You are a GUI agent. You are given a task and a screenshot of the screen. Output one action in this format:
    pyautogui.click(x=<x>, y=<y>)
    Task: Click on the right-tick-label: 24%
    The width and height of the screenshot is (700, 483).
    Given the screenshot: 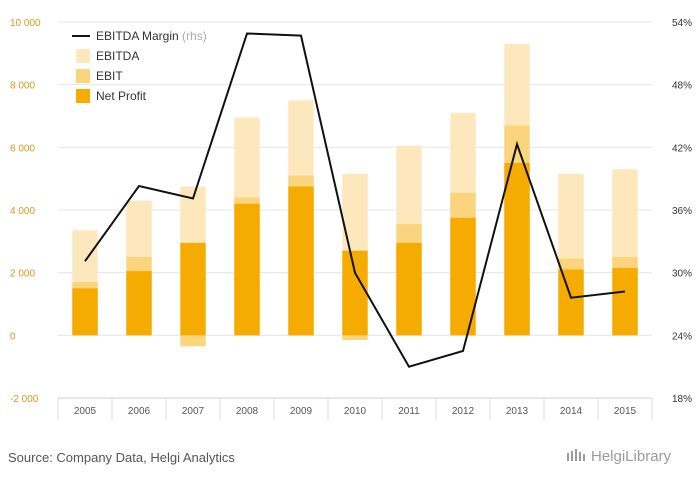 What is the action you would take?
    pyautogui.click(x=682, y=336)
    